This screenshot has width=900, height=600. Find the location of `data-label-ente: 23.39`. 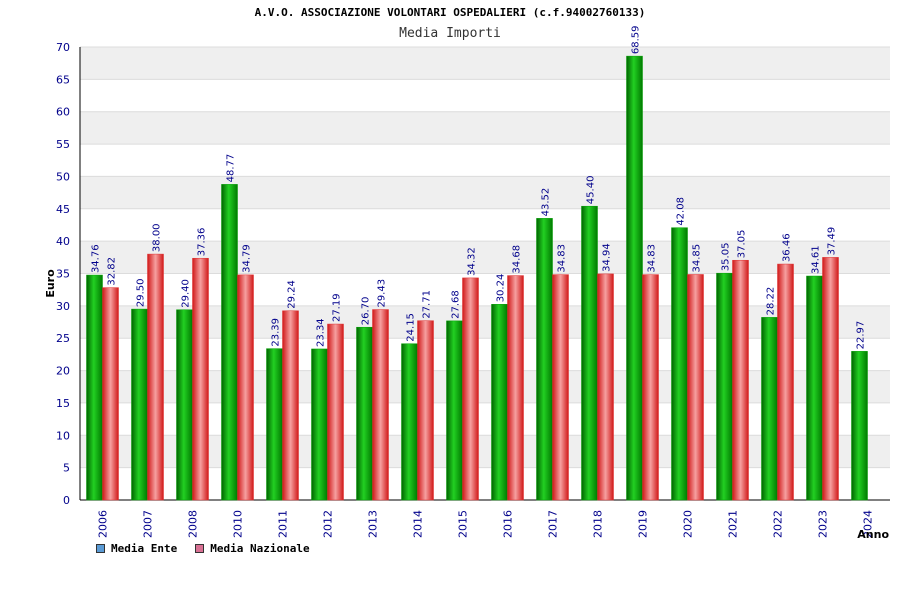

data-label-ente: 23.39 is located at coordinates (276, 332).